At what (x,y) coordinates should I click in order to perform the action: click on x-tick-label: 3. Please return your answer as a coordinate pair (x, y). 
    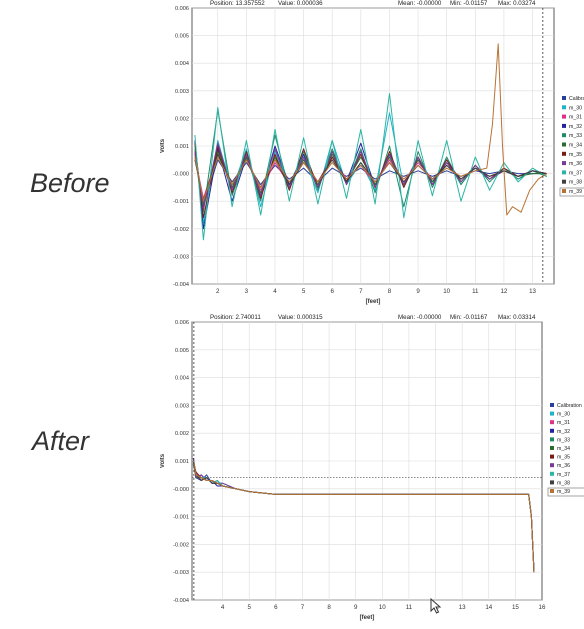
    Looking at the image, I should click on (247, 291).